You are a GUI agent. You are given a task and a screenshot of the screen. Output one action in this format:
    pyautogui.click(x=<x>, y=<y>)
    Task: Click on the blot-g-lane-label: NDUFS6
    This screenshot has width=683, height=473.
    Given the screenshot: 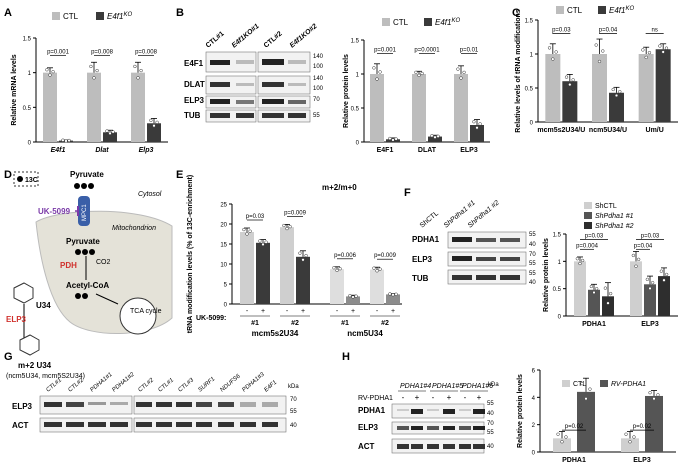 What is the action you would take?
    pyautogui.click(x=230, y=383)
    